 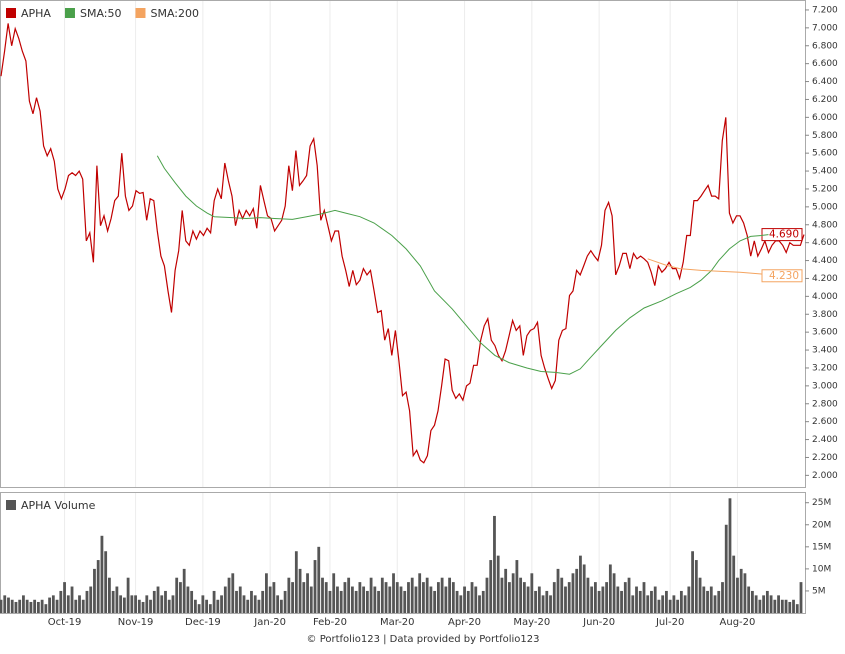 I want to click on y-tick-label: 3.400, so click(x=825, y=351).